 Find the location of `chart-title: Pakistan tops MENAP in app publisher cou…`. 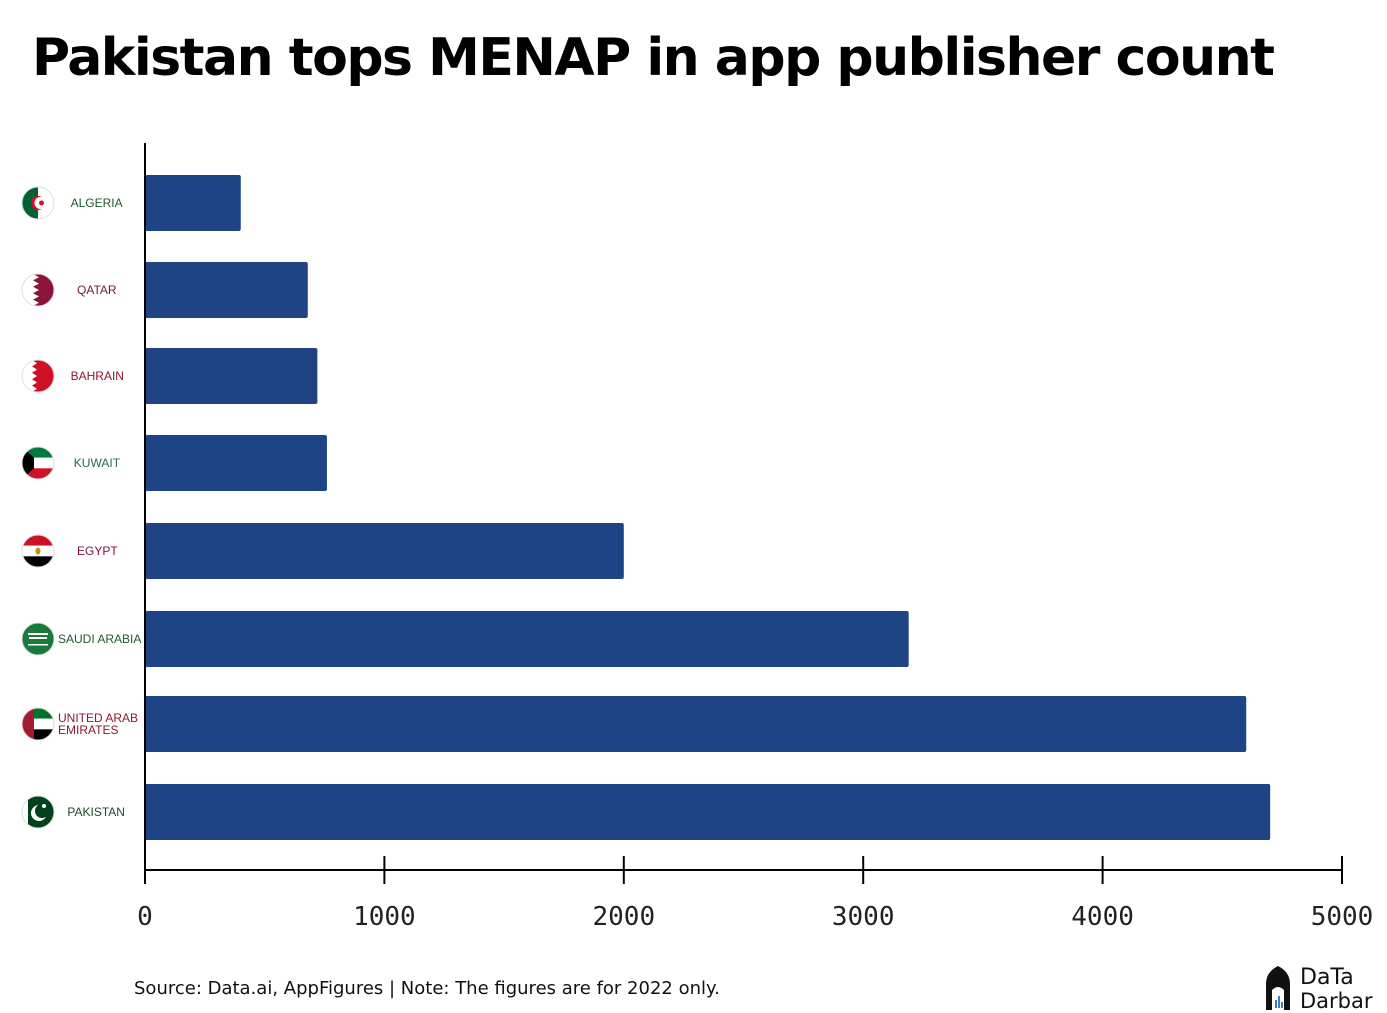

chart-title: Pakistan tops MENAP in app publisher cou… is located at coordinates (653, 58).